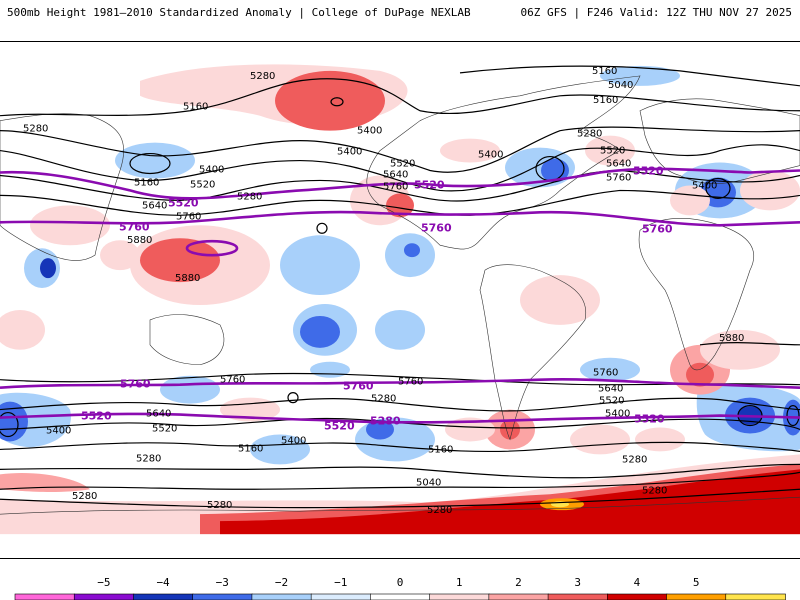  What do you see at coordinates (518, 582) in the screenshot?
I see `legend-tick-label: 2` at bounding box center [518, 582].